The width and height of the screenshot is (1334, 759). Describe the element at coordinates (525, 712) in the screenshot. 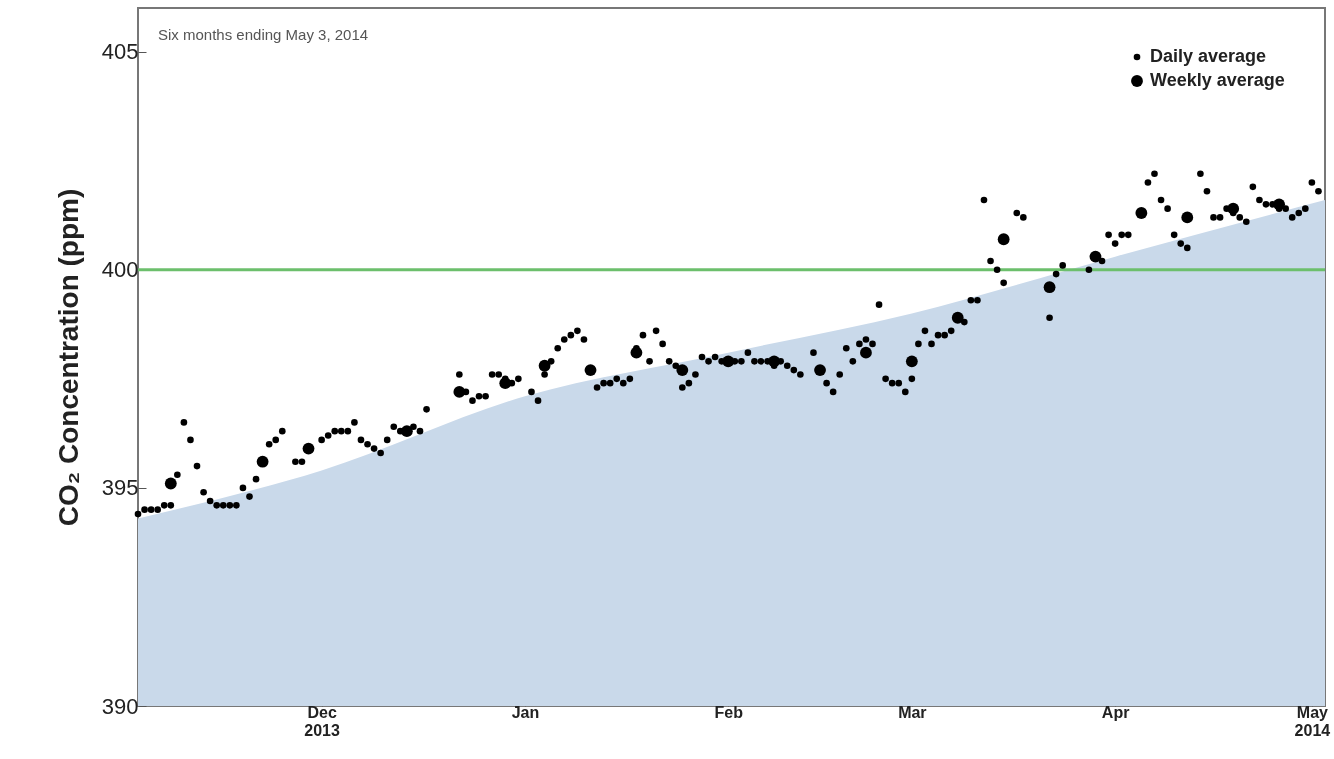

I see `x-tick-label: Jan` at that location.